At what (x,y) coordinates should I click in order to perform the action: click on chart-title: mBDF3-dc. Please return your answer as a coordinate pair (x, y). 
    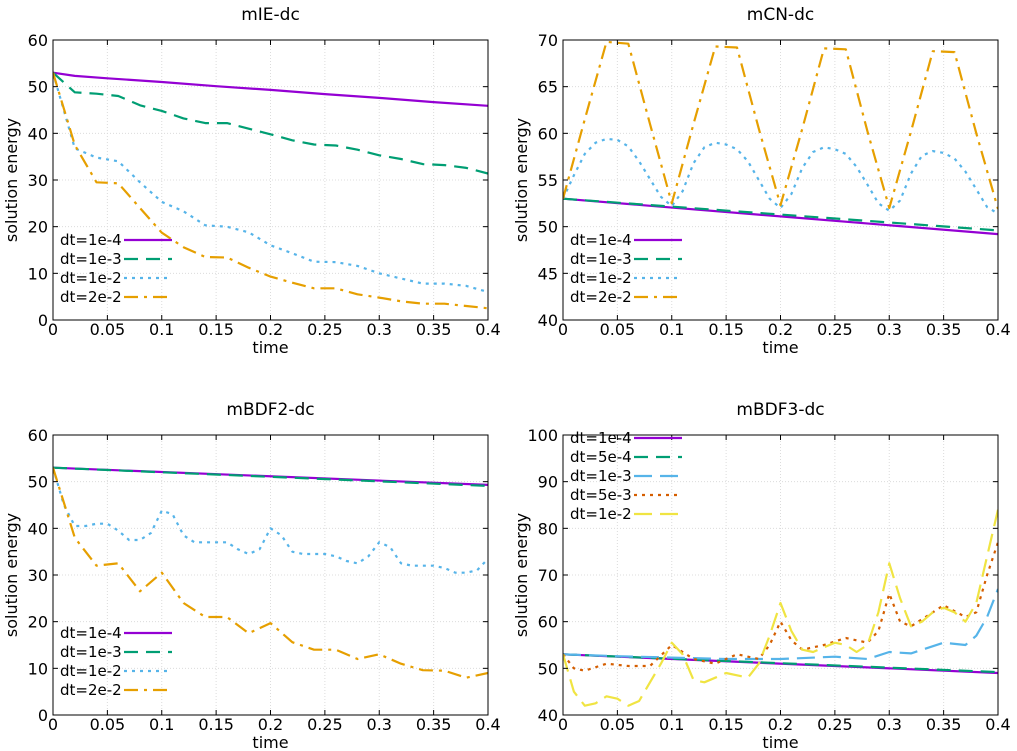
    Looking at the image, I should click on (780, 410).